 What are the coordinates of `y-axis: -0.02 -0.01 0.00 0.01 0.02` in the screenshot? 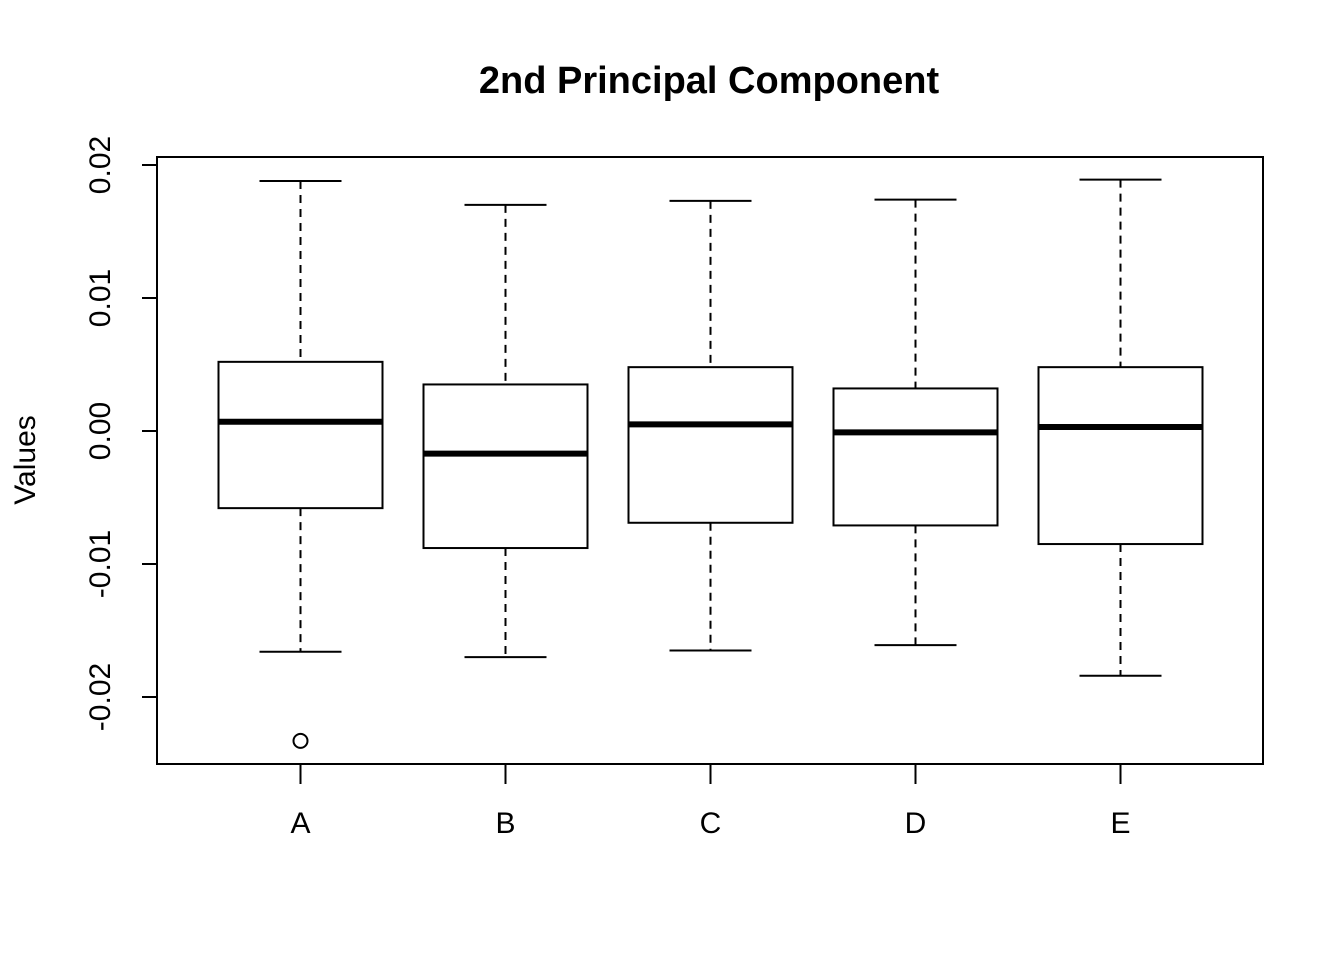 It's located at (120, 433).